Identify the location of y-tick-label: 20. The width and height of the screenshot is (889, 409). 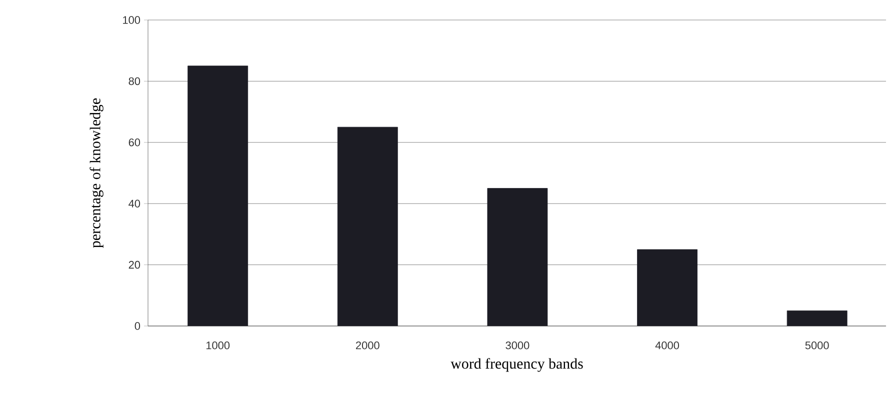
(134, 264).